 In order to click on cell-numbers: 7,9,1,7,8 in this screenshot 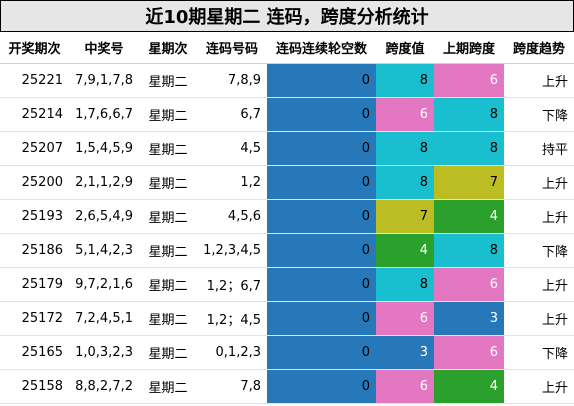, I will do `click(104, 80)`.